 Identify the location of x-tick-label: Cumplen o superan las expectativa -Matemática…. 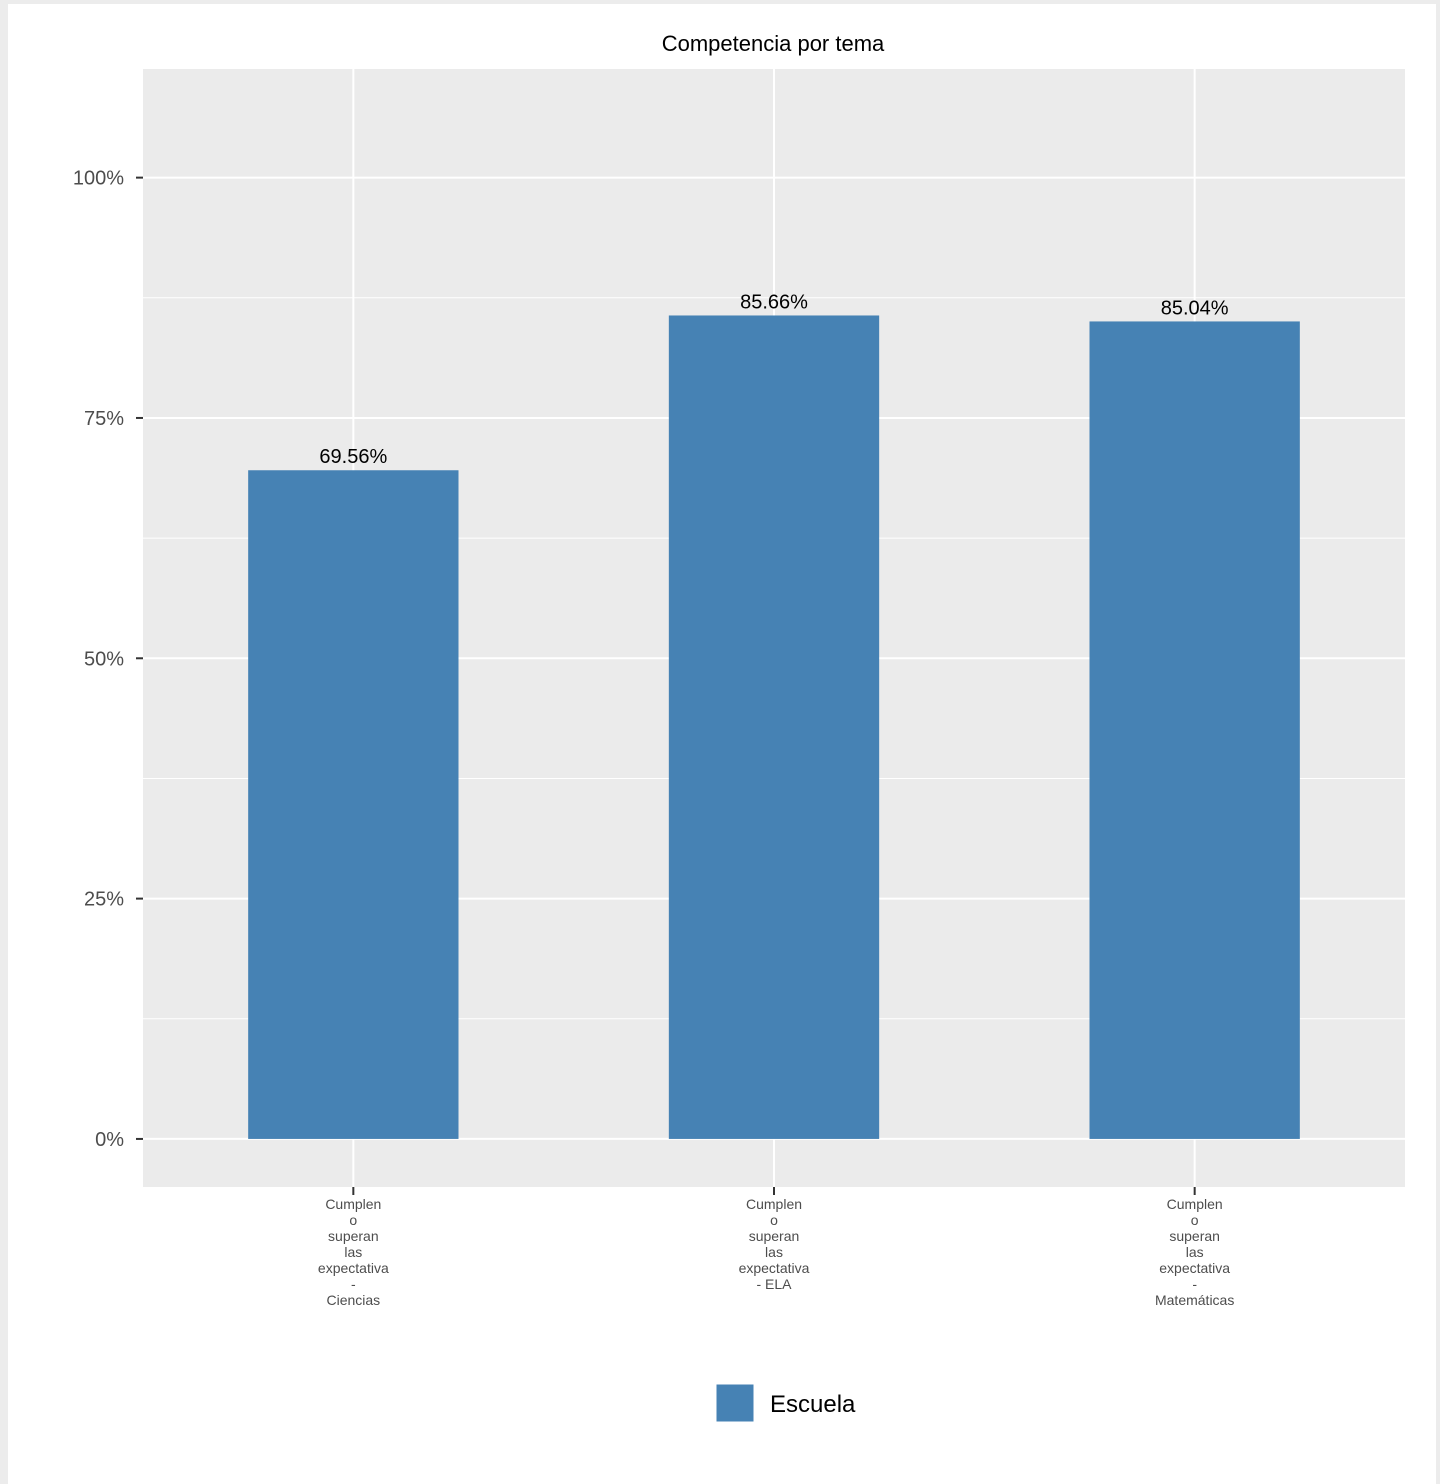
(1194, 1252).